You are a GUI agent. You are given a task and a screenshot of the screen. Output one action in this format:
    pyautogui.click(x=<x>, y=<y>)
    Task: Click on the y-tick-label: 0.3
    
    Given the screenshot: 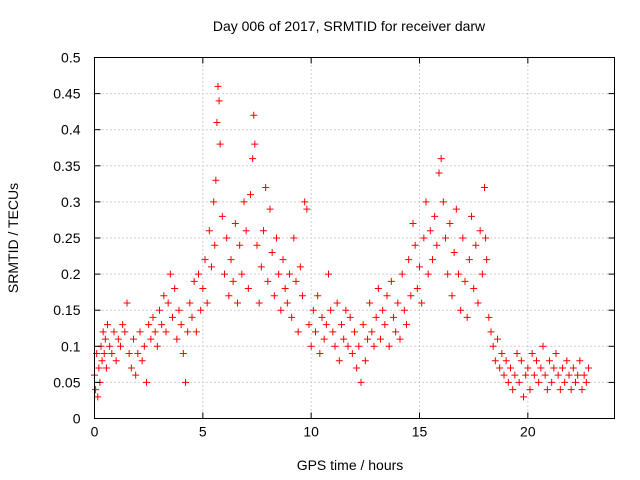 What is the action you would take?
    pyautogui.click(x=71, y=202)
    